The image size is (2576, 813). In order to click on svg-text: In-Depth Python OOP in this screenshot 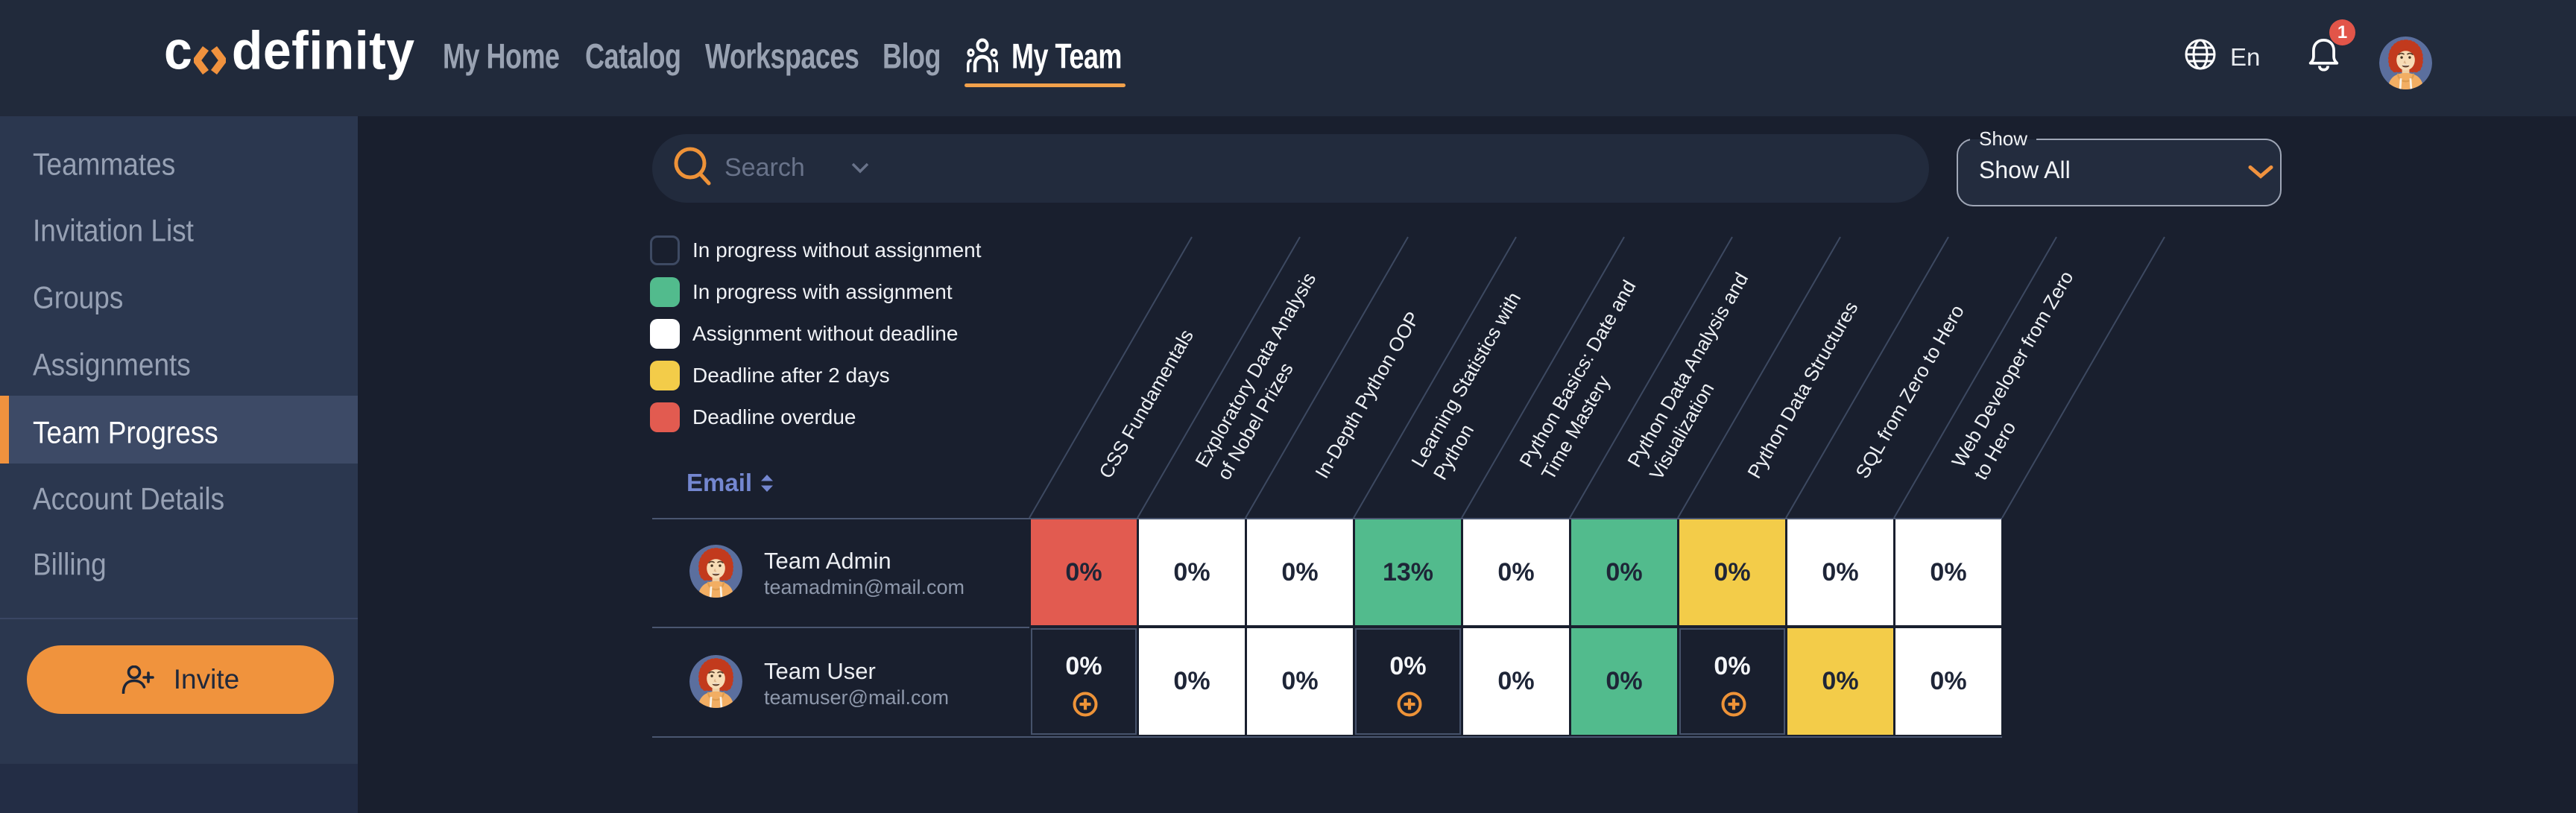, I will do `click(1367, 395)`.